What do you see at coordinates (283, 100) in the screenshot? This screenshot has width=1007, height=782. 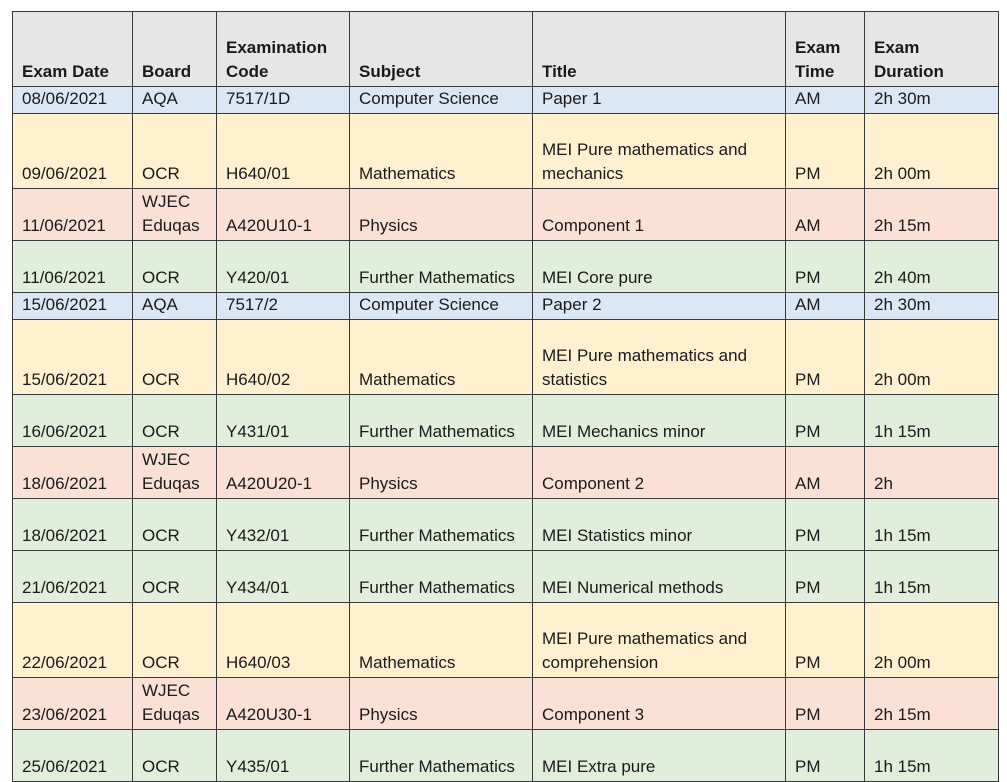 I see `cell-code: 7517/1D` at bounding box center [283, 100].